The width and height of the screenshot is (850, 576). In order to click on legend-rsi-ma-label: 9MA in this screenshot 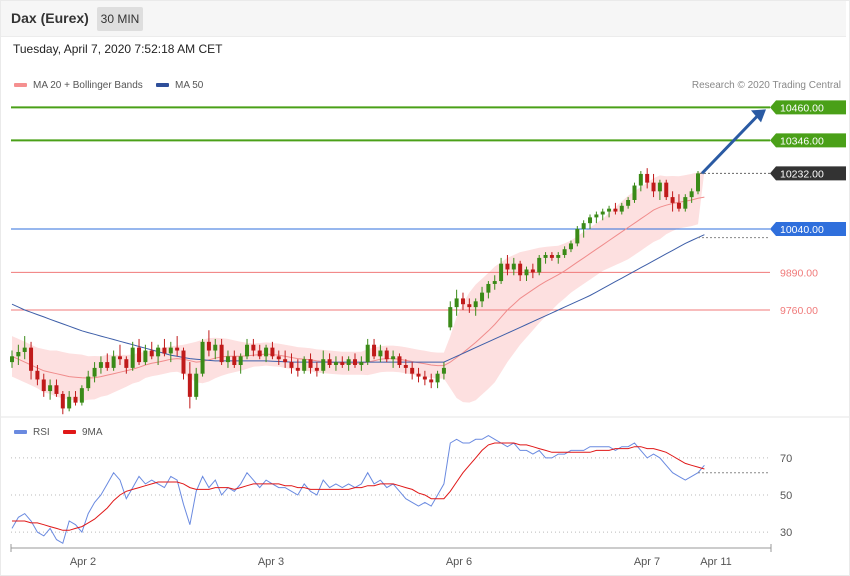, I will do `click(92, 432)`.